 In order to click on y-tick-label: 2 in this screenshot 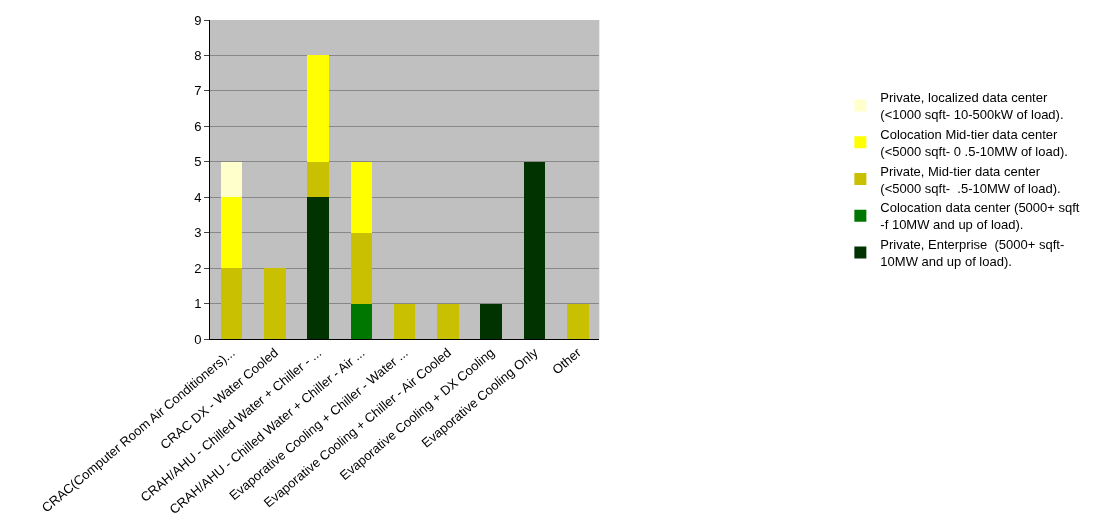, I will do `click(198, 268)`.